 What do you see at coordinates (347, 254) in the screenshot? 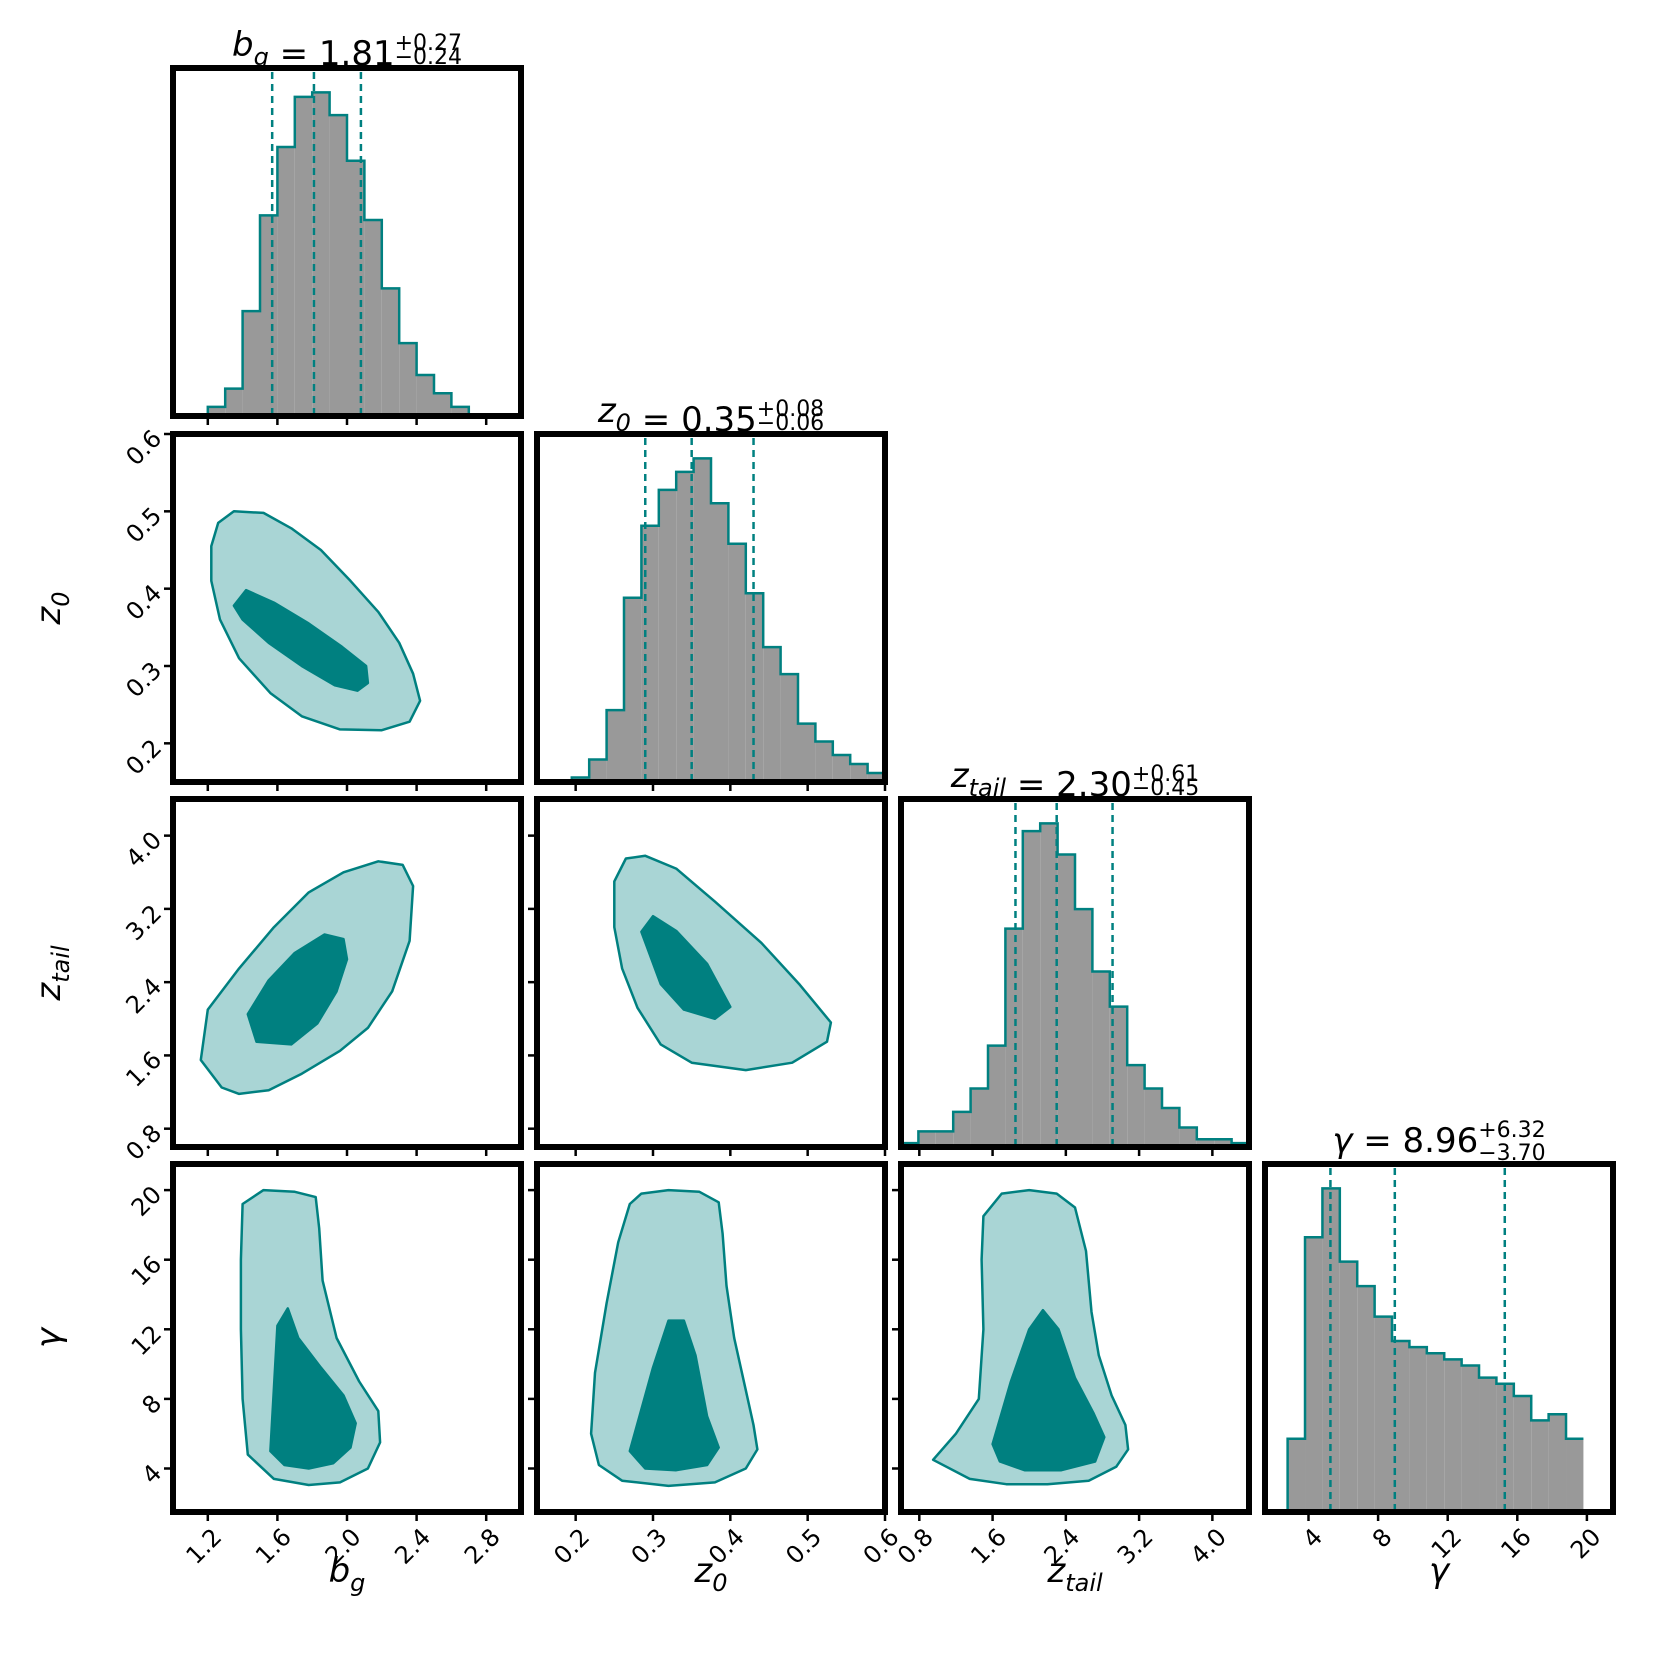
I see `hist-outline-bg` at bounding box center [347, 254].